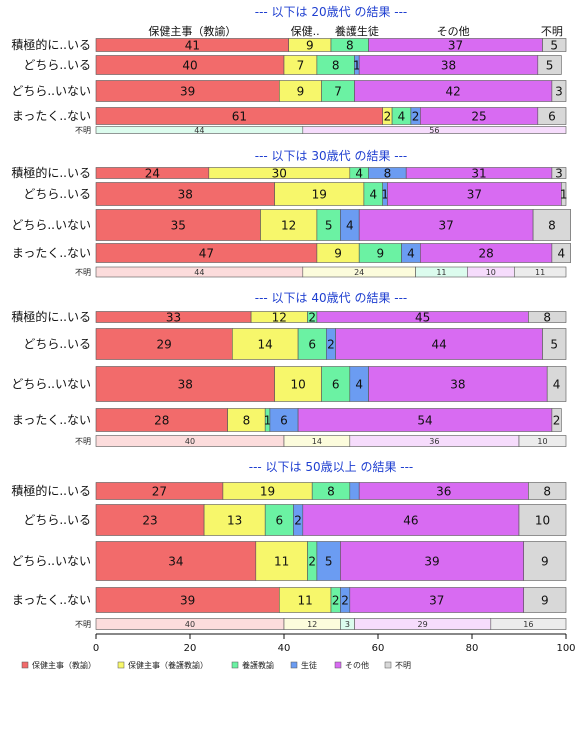 Image resolution: width=580 pixels, height=747 pixels. Describe the element at coordinates (175, 562) in the screenshot. I see `value-label: 34` at that location.